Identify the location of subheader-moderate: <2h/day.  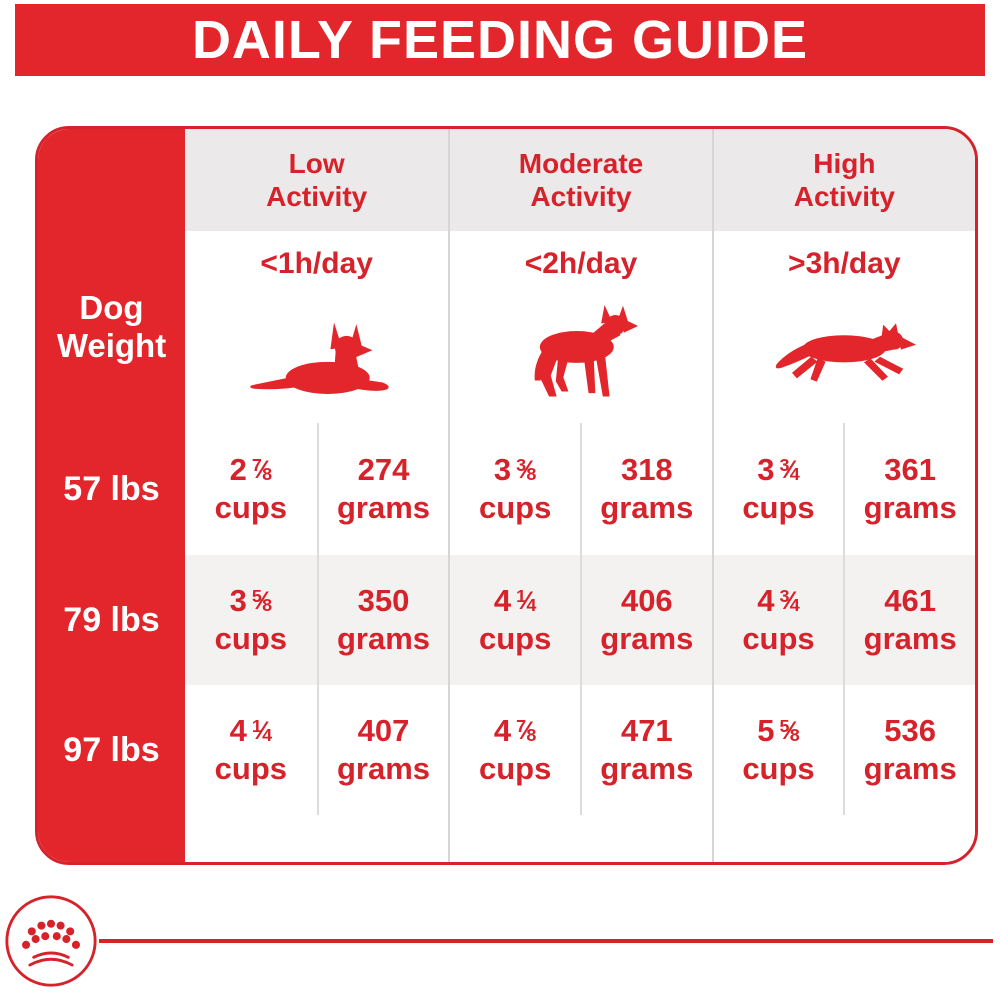
(580, 327).